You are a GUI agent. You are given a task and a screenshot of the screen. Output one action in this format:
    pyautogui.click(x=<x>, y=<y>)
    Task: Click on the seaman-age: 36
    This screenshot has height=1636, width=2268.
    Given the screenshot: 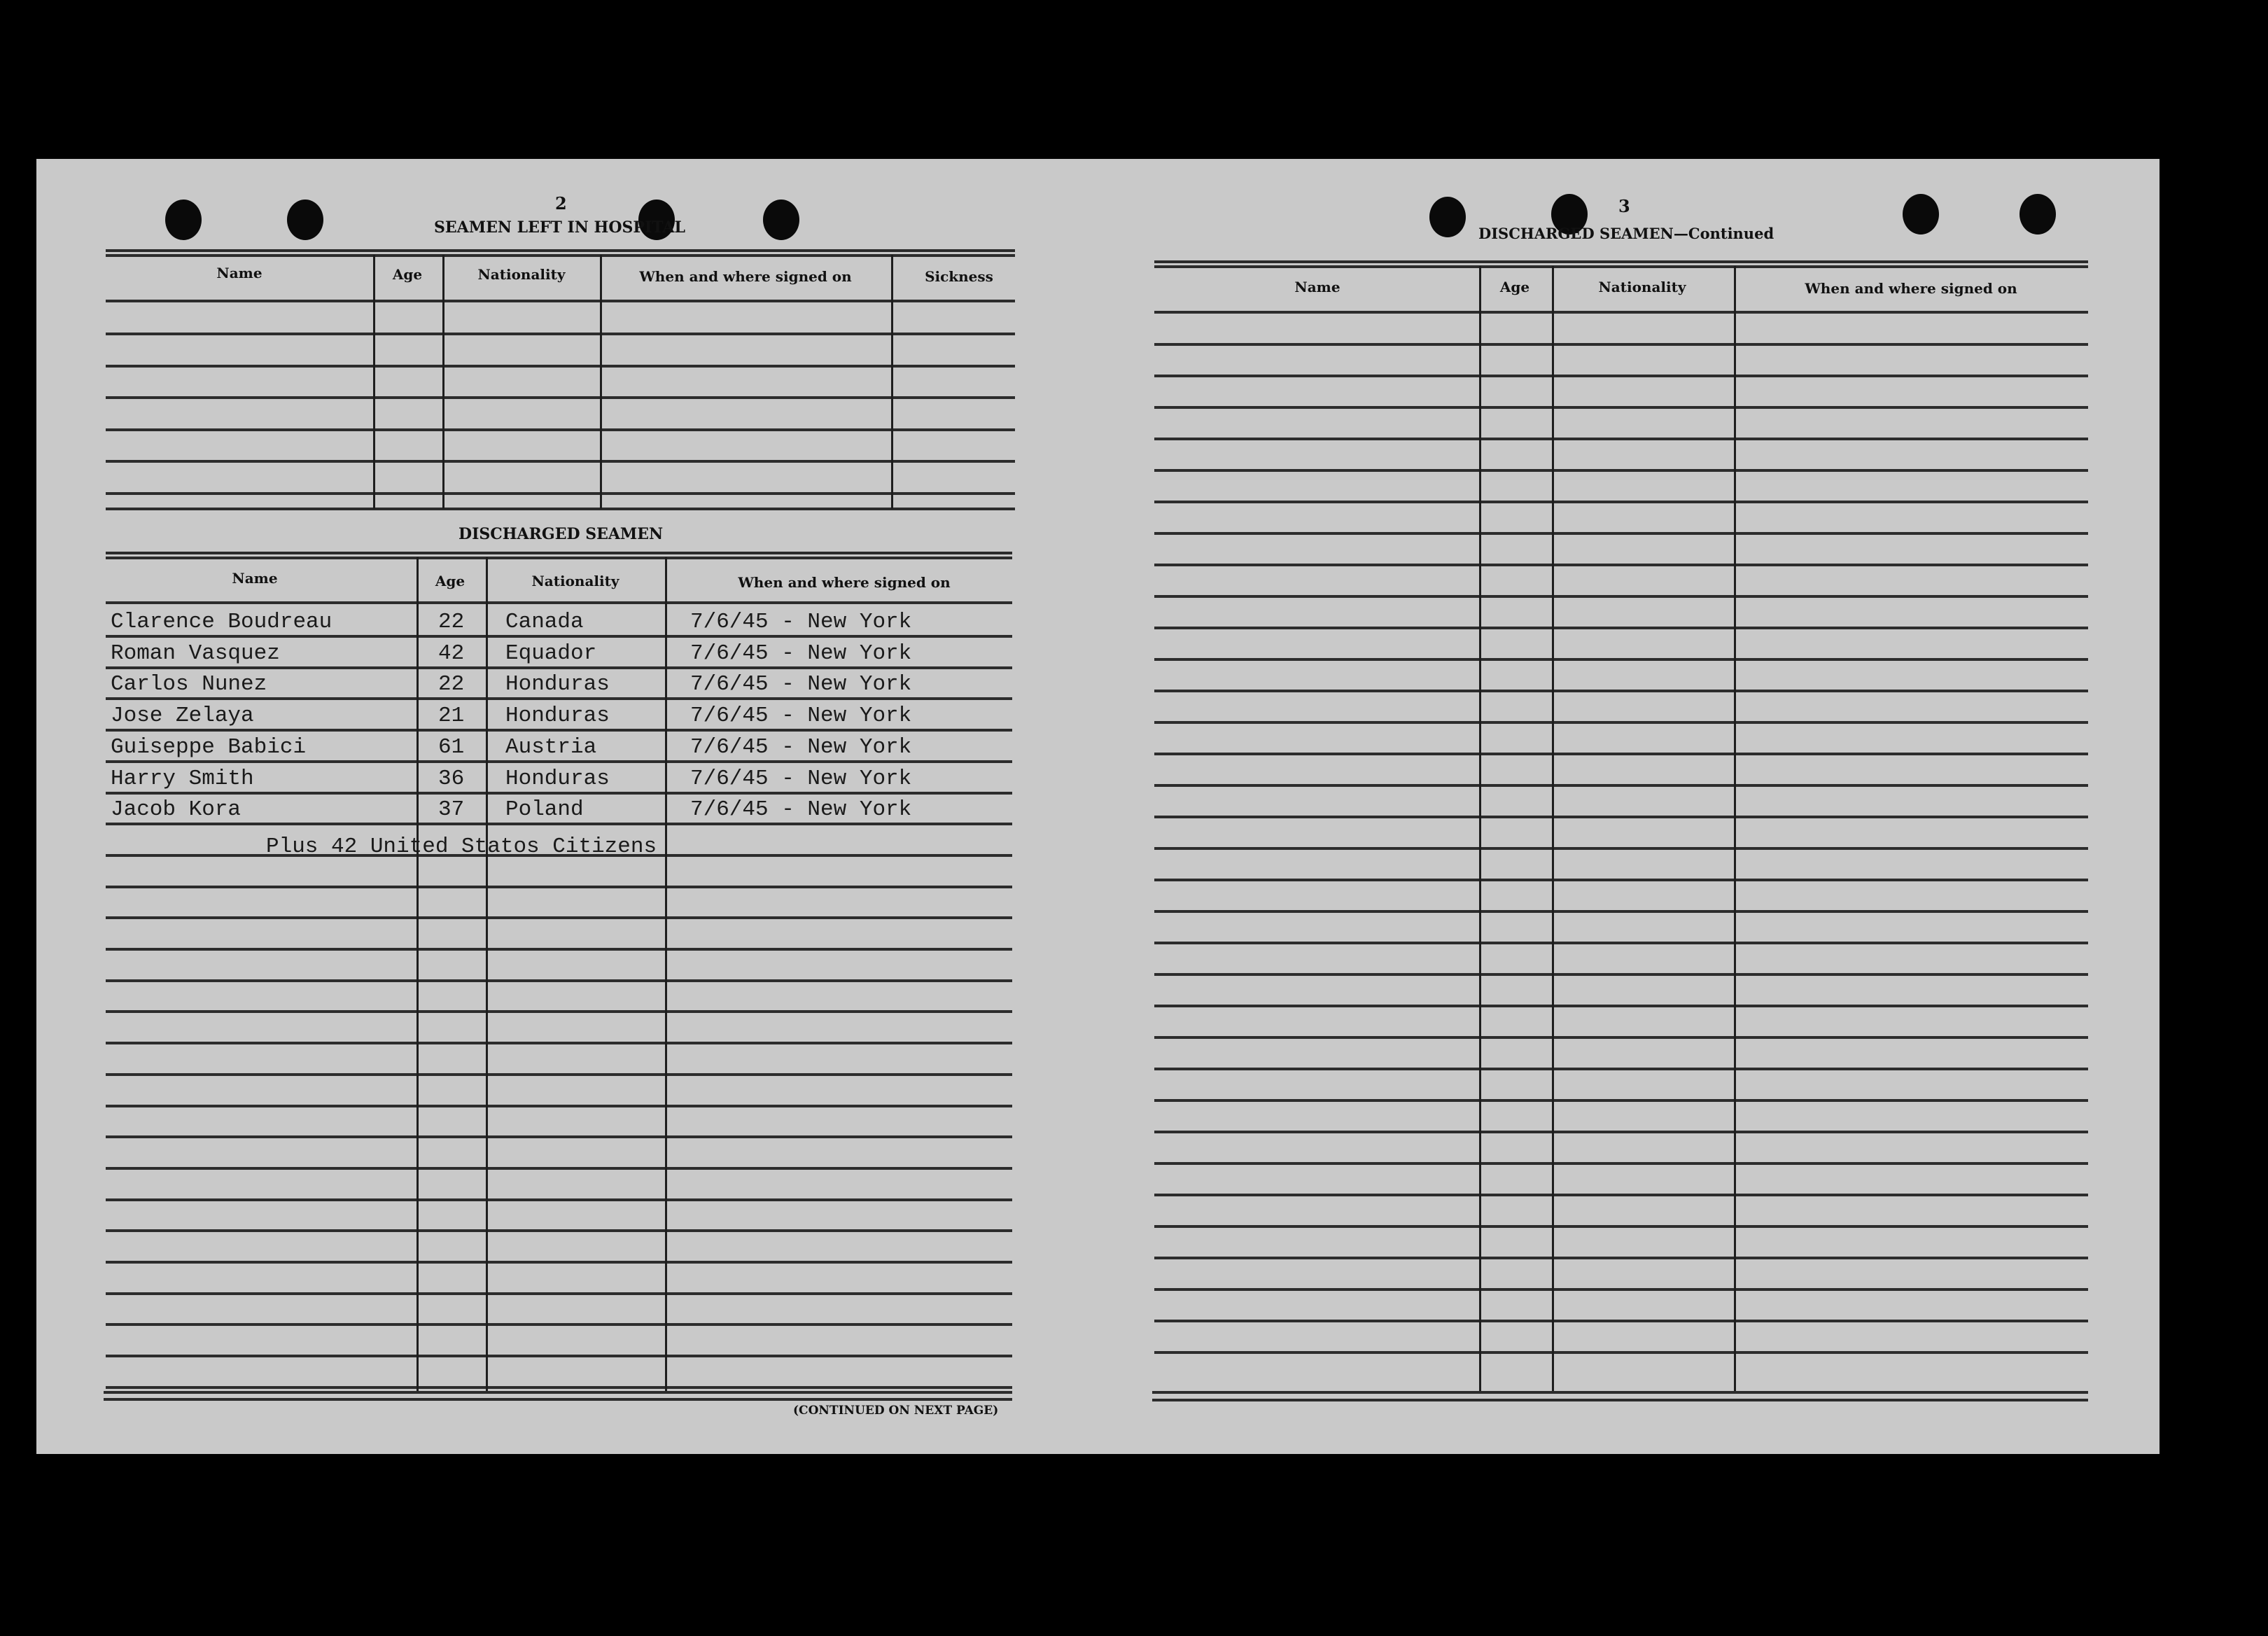 What is the action you would take?
    pyautogui.click(x=451, y=779)
    